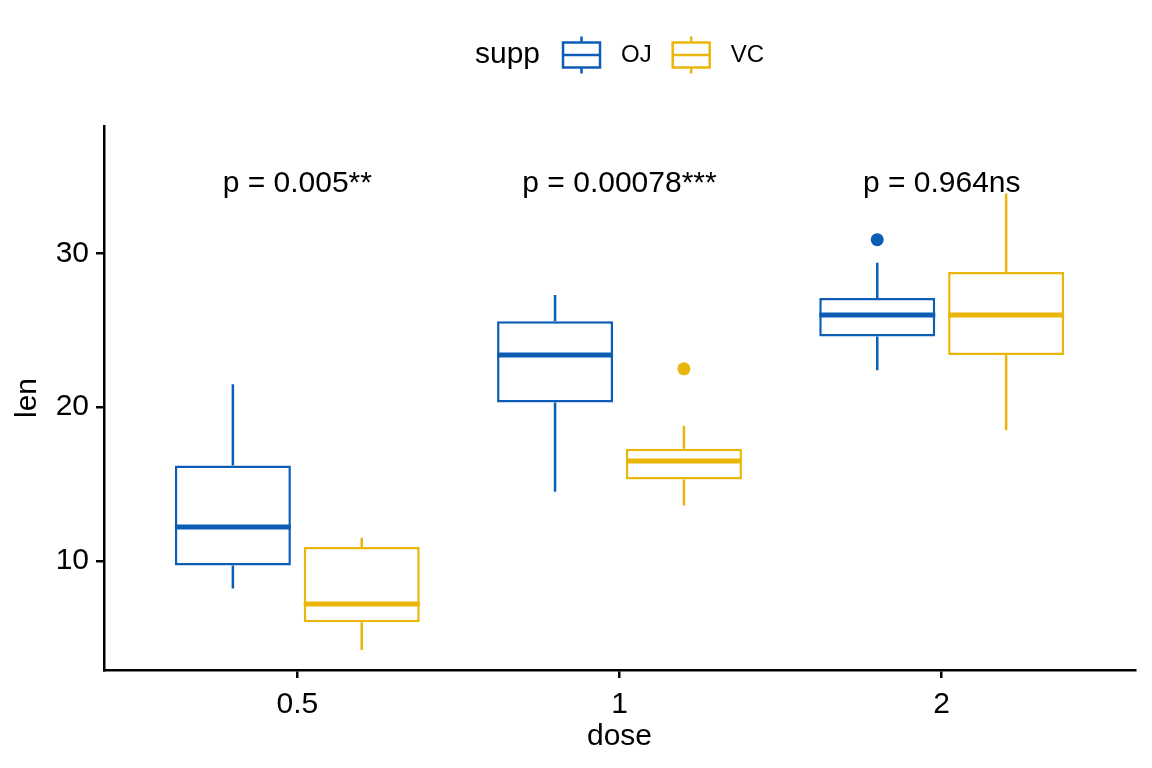 The height and width of the screenshot is (768, 1152). What do you see at coordinates (619, 182) in the screenshot?
I see `annotation: p = 0.00078***` at bounding box center [619, 182].